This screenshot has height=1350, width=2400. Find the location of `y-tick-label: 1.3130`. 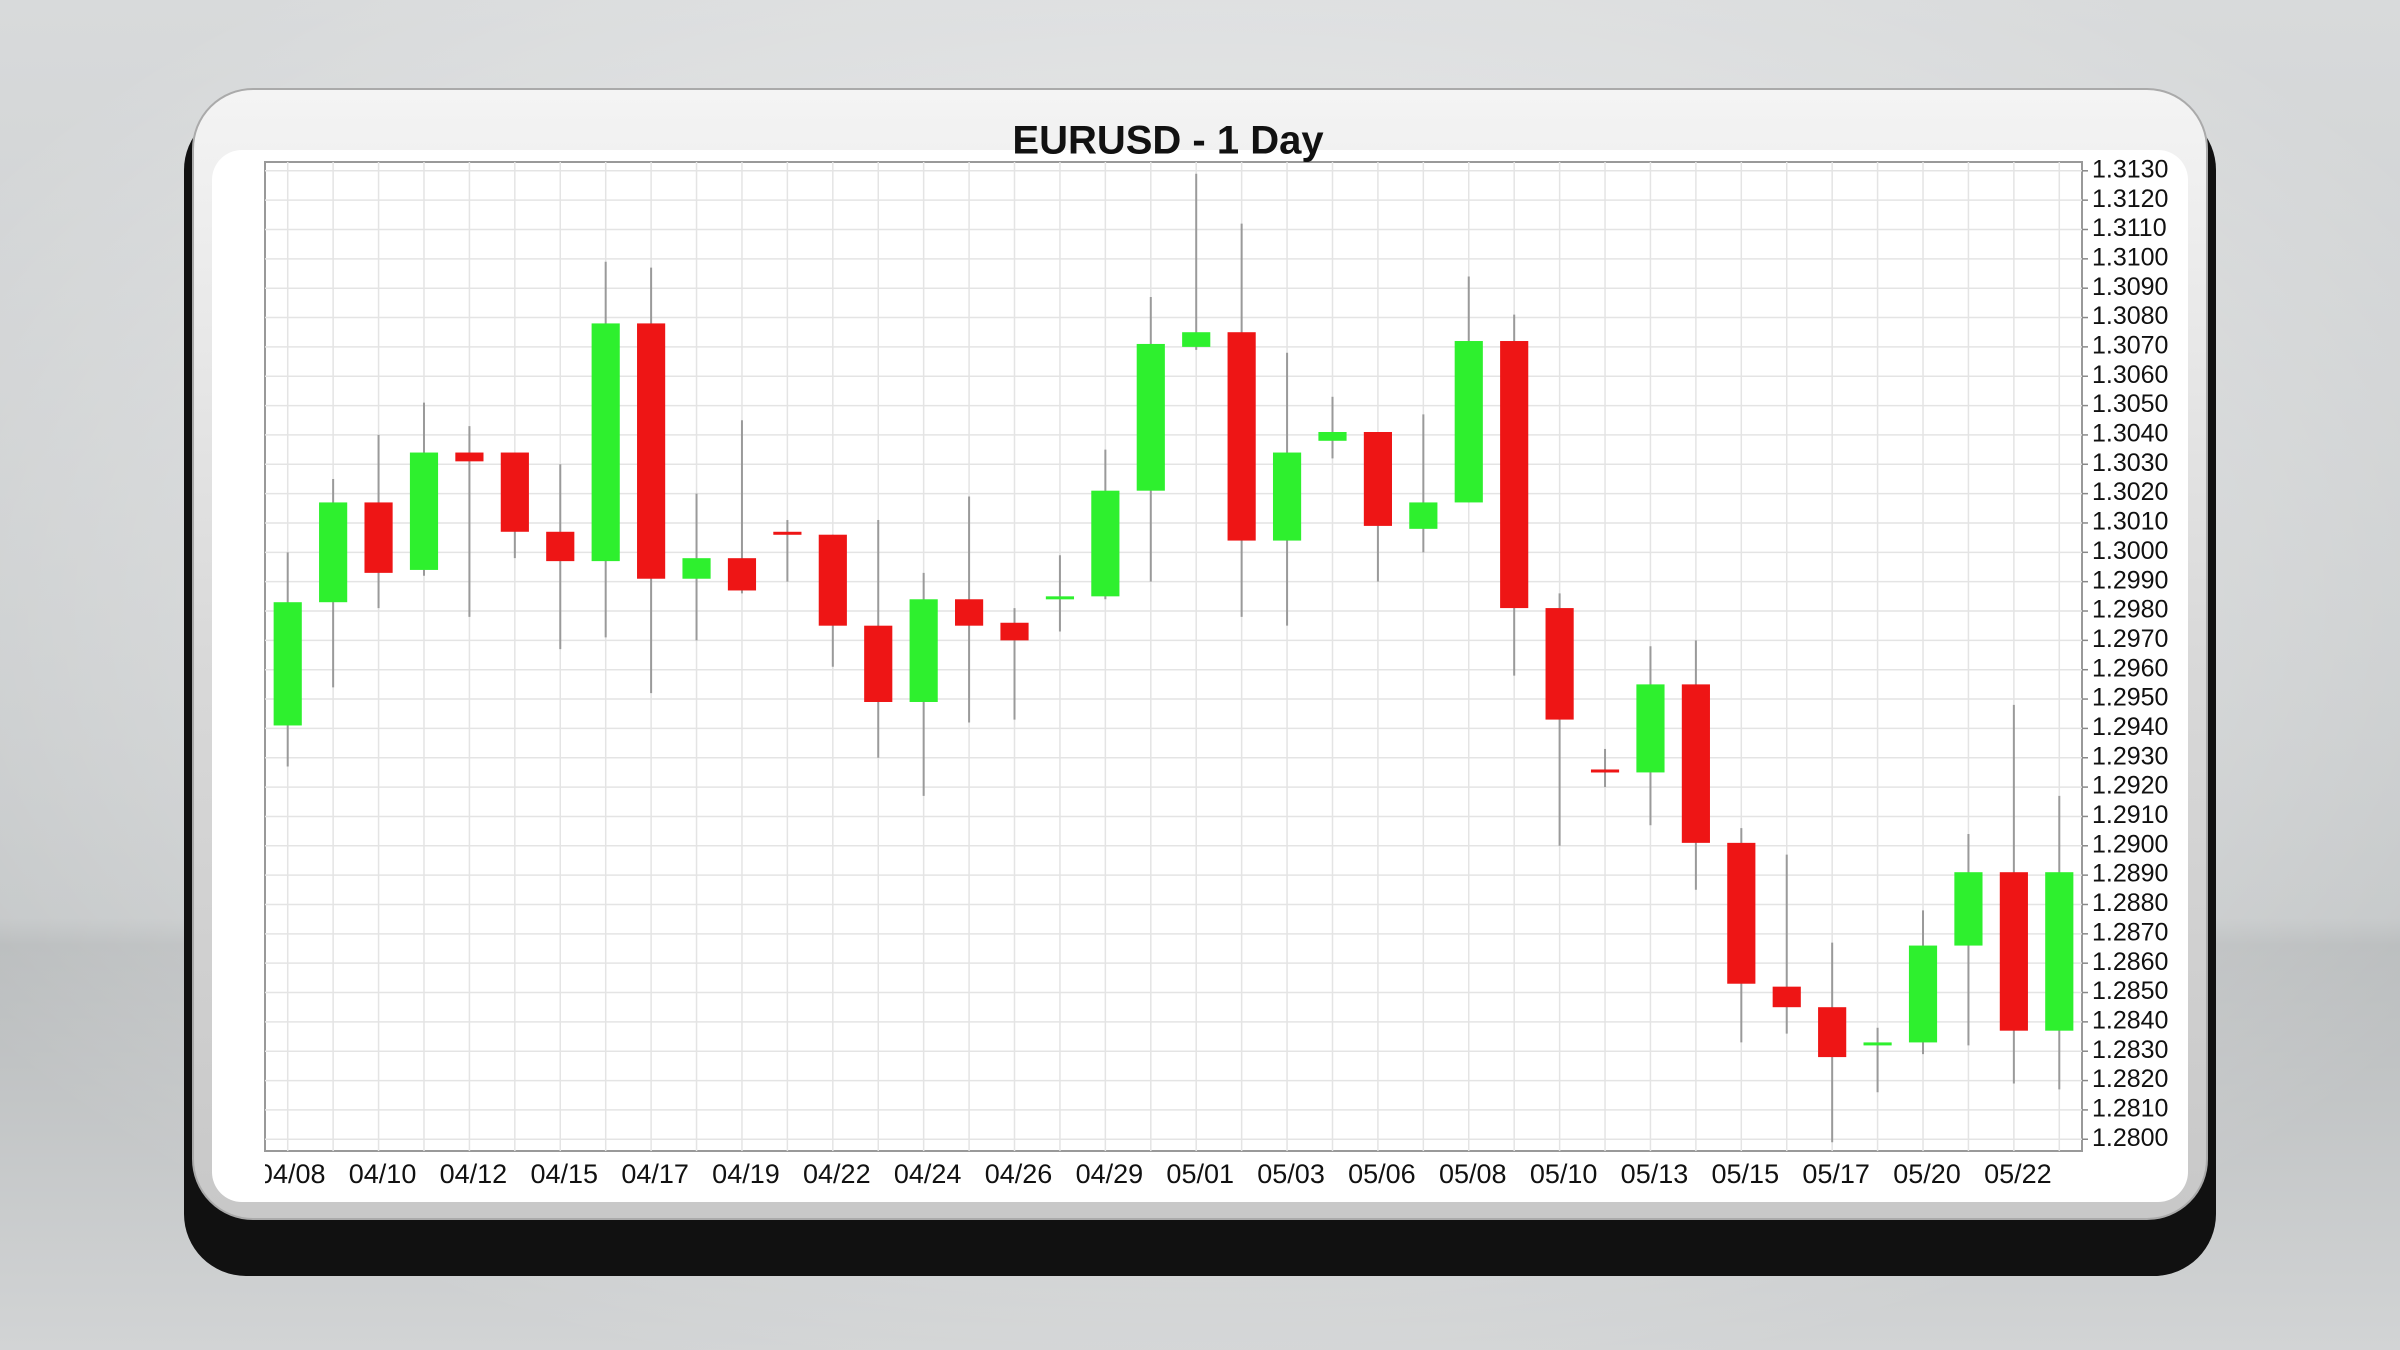

y-tick-label: 1.3130 is located at coordinates (2130, 169).